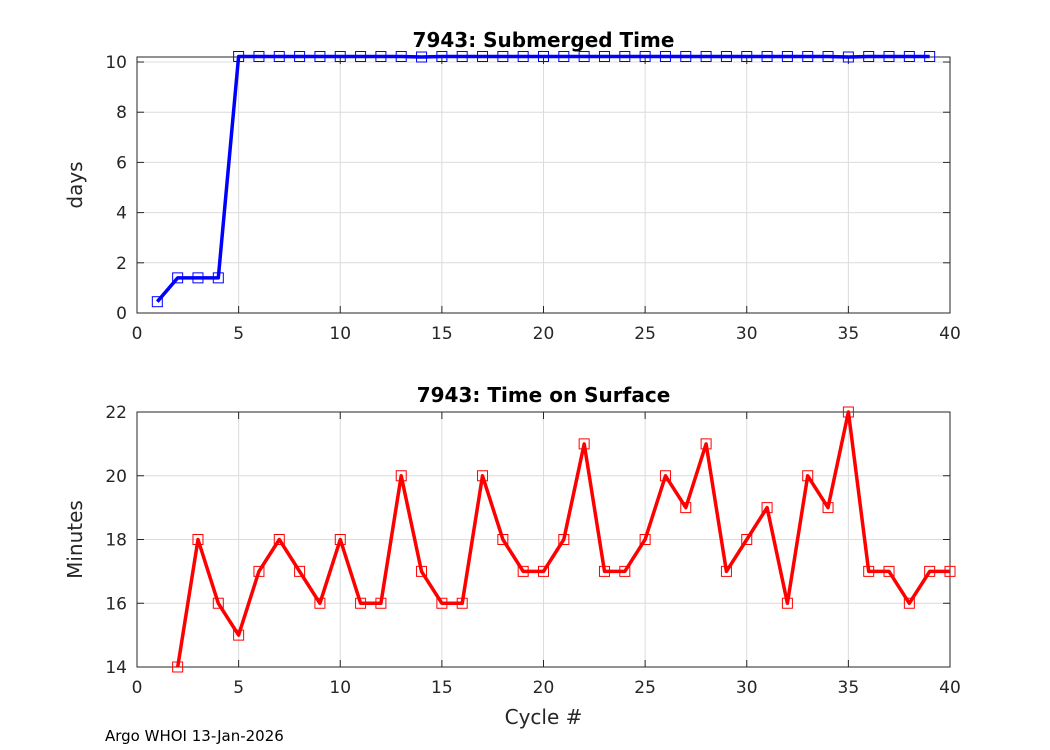 This screenshot has height=750, width=1050. I want to click on y-axis-label: days, so click(75, 184).